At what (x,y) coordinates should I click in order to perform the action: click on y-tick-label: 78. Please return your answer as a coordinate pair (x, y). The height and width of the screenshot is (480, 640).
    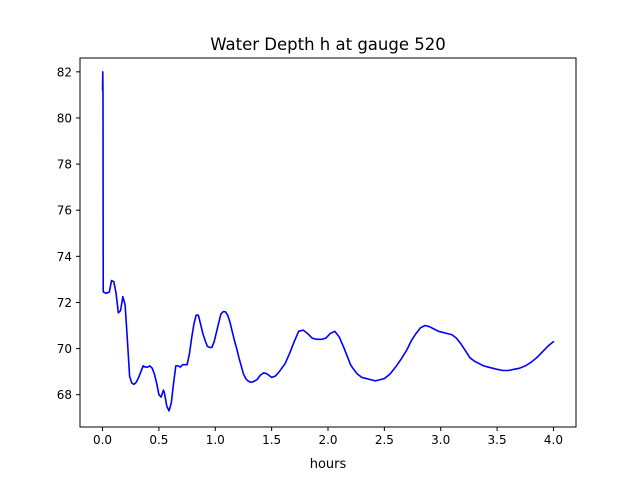
    Looking at the image, I should click on (64, 165).